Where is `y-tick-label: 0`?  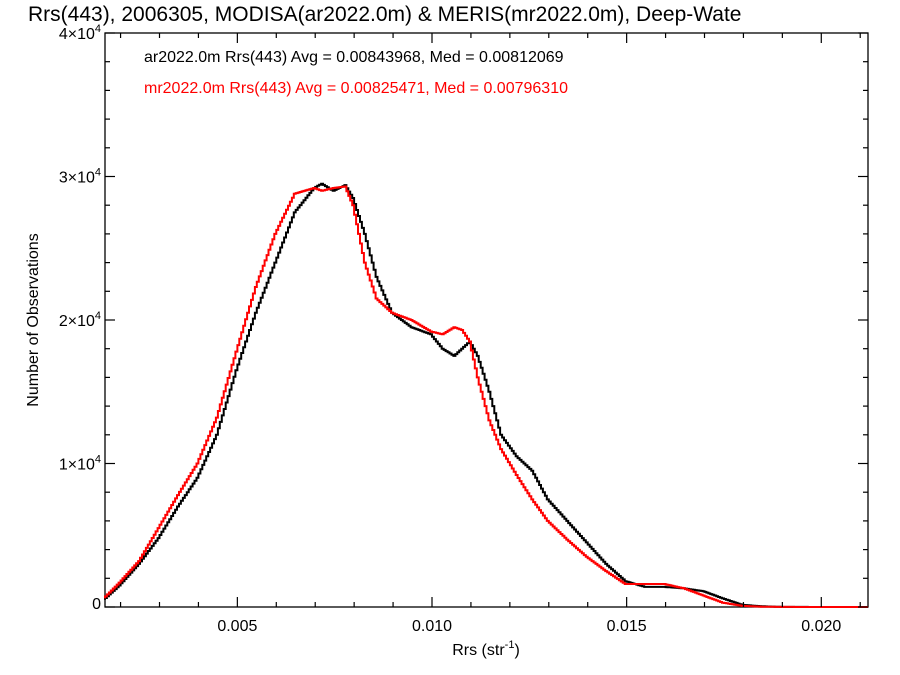
y-tick-label: 0 is located at coordinates (96, 604).